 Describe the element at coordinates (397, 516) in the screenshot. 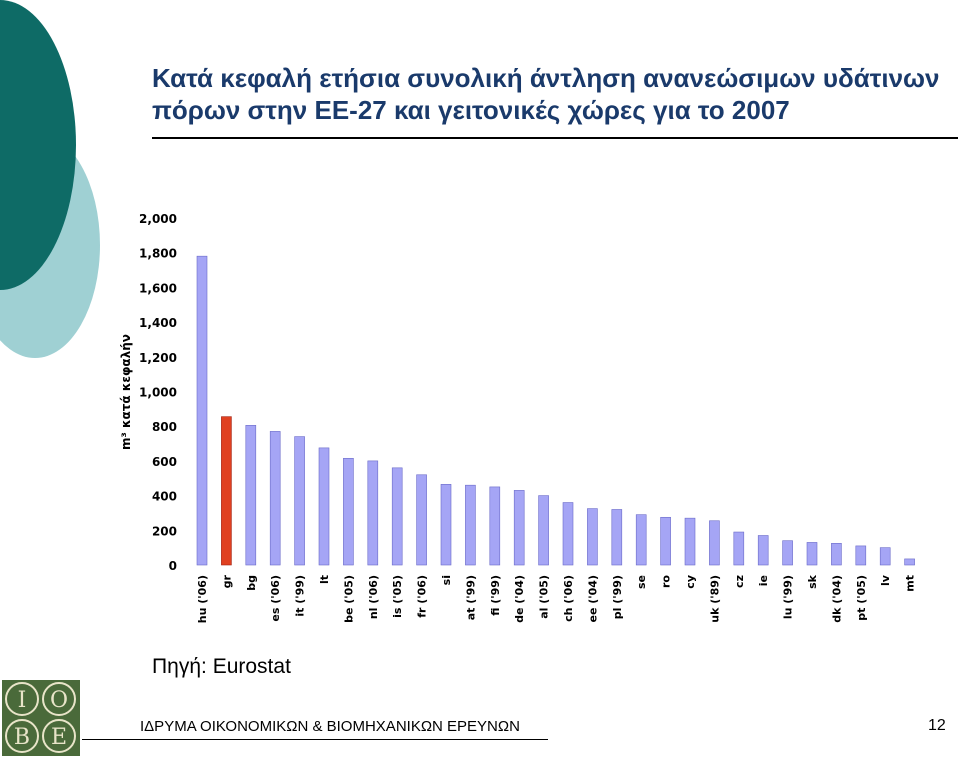

I see `bar-is` at that location.